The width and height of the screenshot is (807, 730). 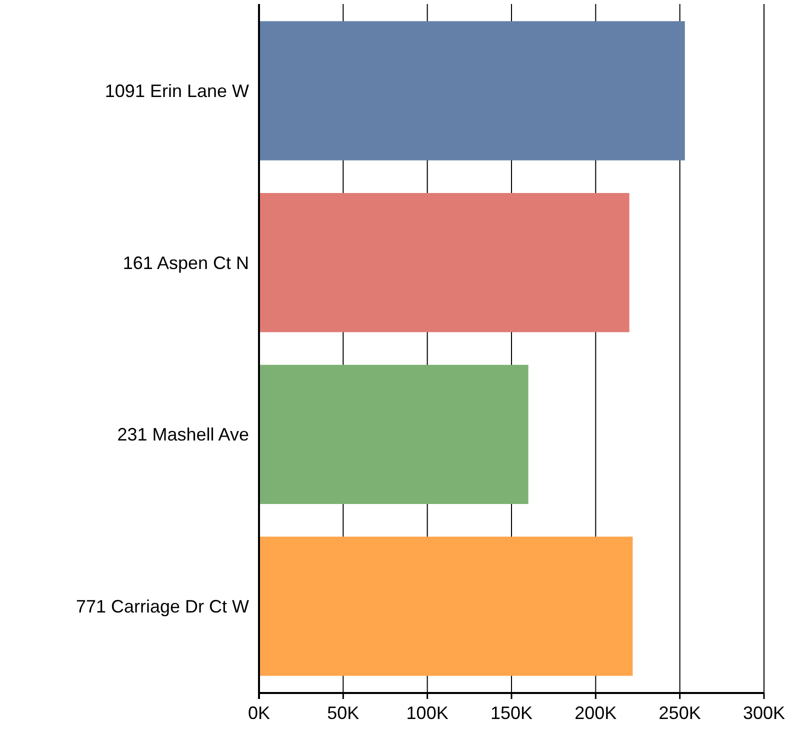 What do you see at coordinates (764, 713) in the screenshot?
I see `x-tick-label: 300K` at bounding box center [764, 713].